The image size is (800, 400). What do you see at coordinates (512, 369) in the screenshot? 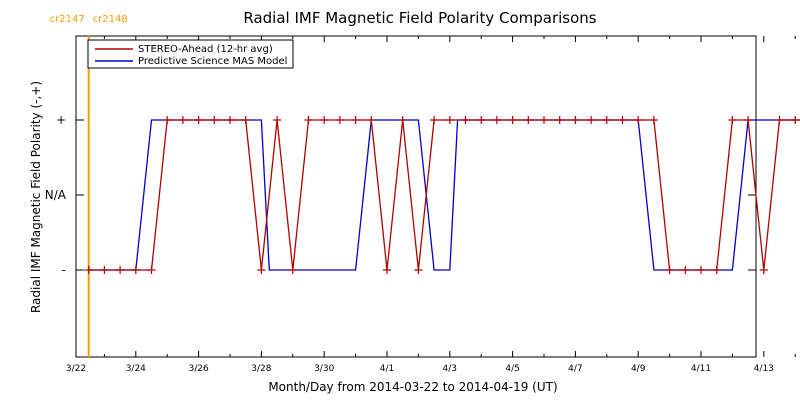
I see `x-tick-label: 4/5` at bounding box center [512, 369].